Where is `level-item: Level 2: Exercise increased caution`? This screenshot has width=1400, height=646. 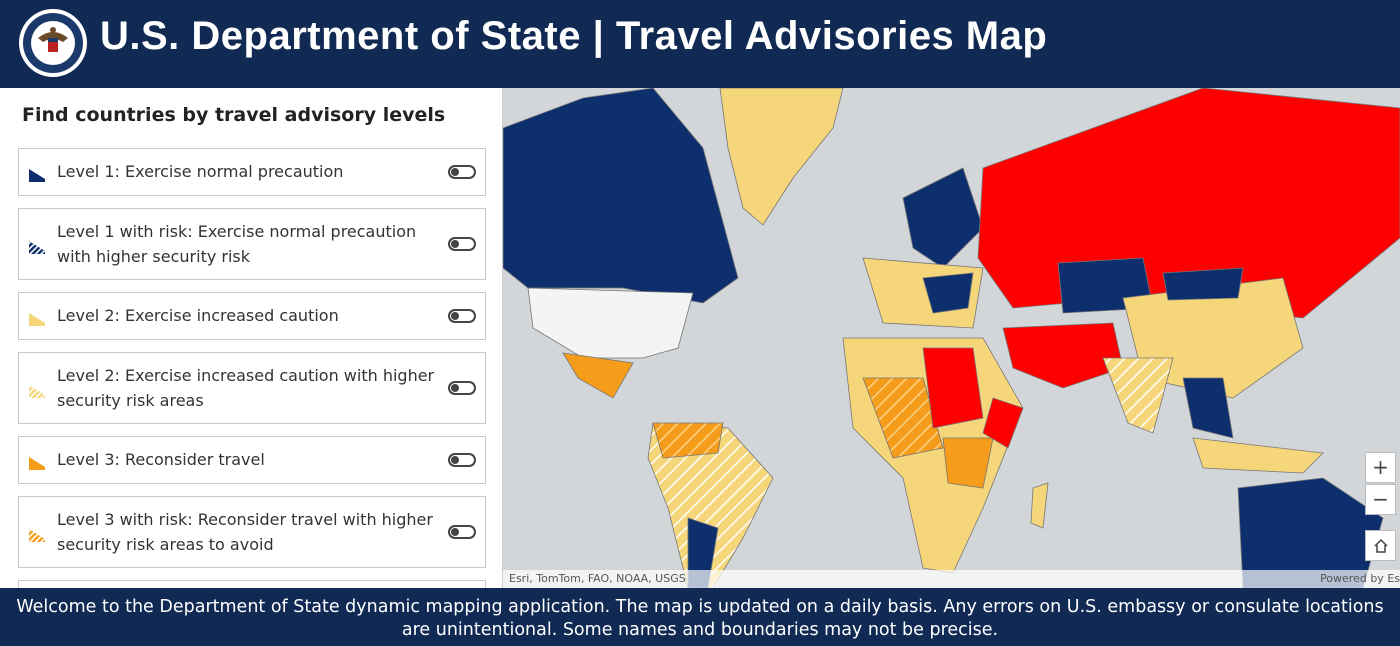
level-item: Level 2: Exercise increased caution is located at coordinates (252, 316).